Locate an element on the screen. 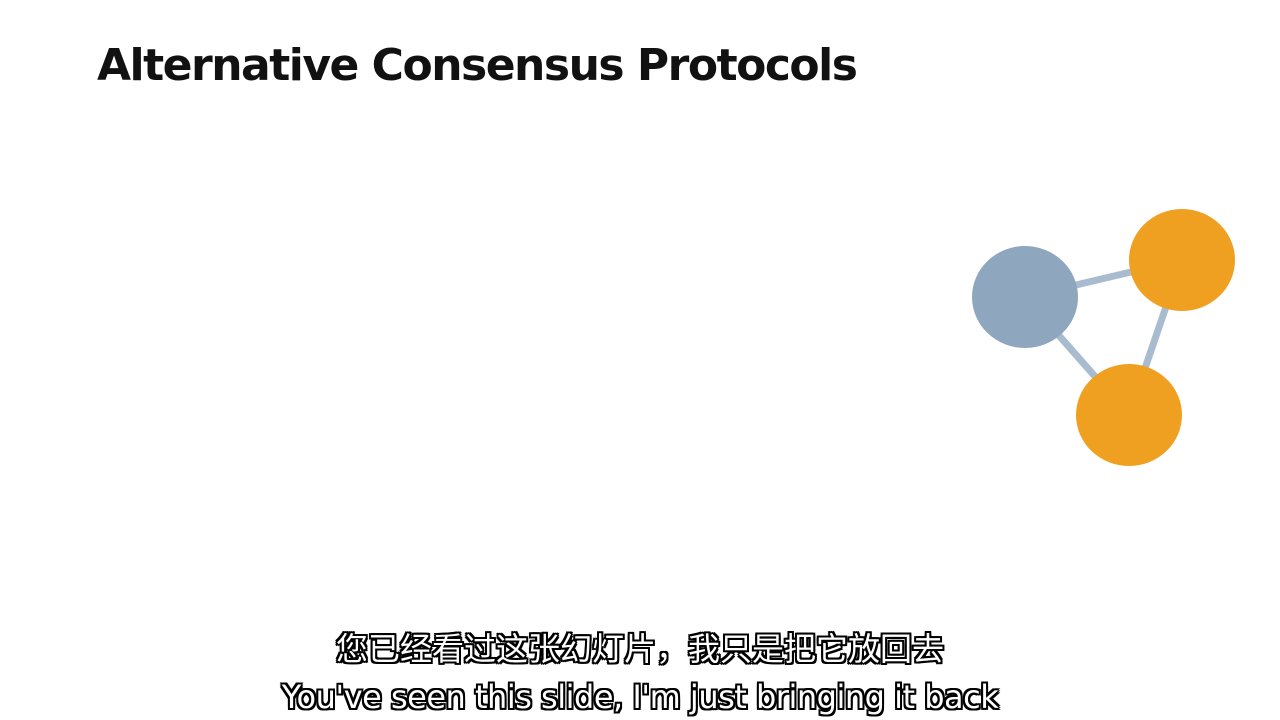  node-orange-top is located at coordinates (1182, 260).